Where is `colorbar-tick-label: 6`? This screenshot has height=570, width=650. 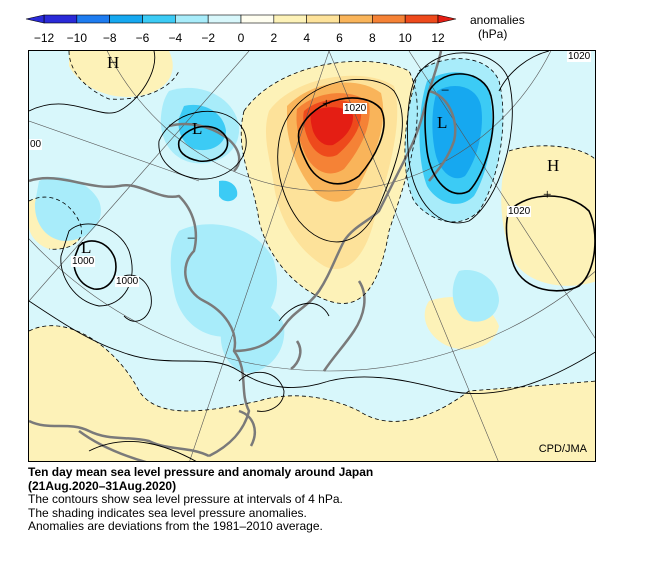
colorbar-tick-label: 6 is located at coordinates (339, 38).